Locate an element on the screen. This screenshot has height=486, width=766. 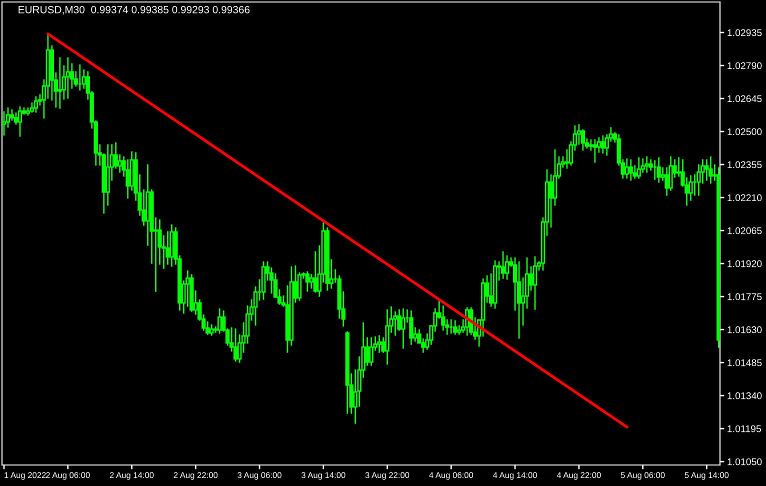
x-tick-label: 4 Aug 14:00 is located at coordinates (514, 476).